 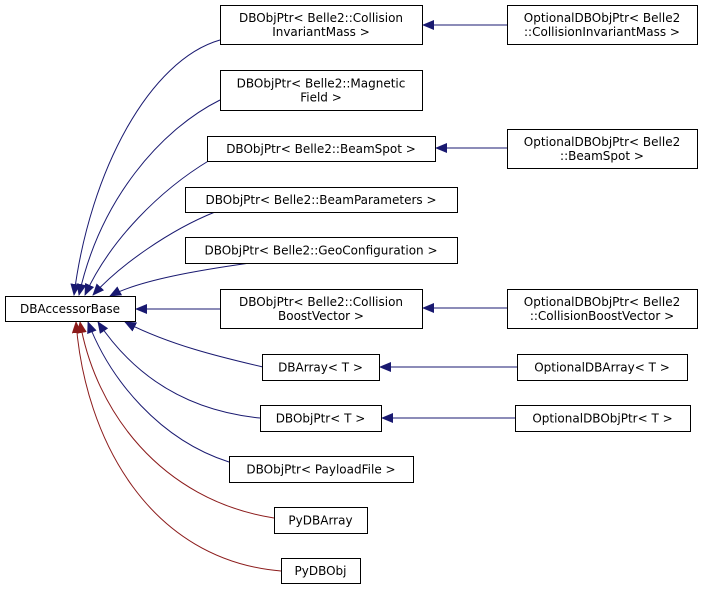 What do you see at coordinates (602, 316) in the screenshot?
I see `class-label: ::CollisionBoostVector >` at bounding box center [602, 316].